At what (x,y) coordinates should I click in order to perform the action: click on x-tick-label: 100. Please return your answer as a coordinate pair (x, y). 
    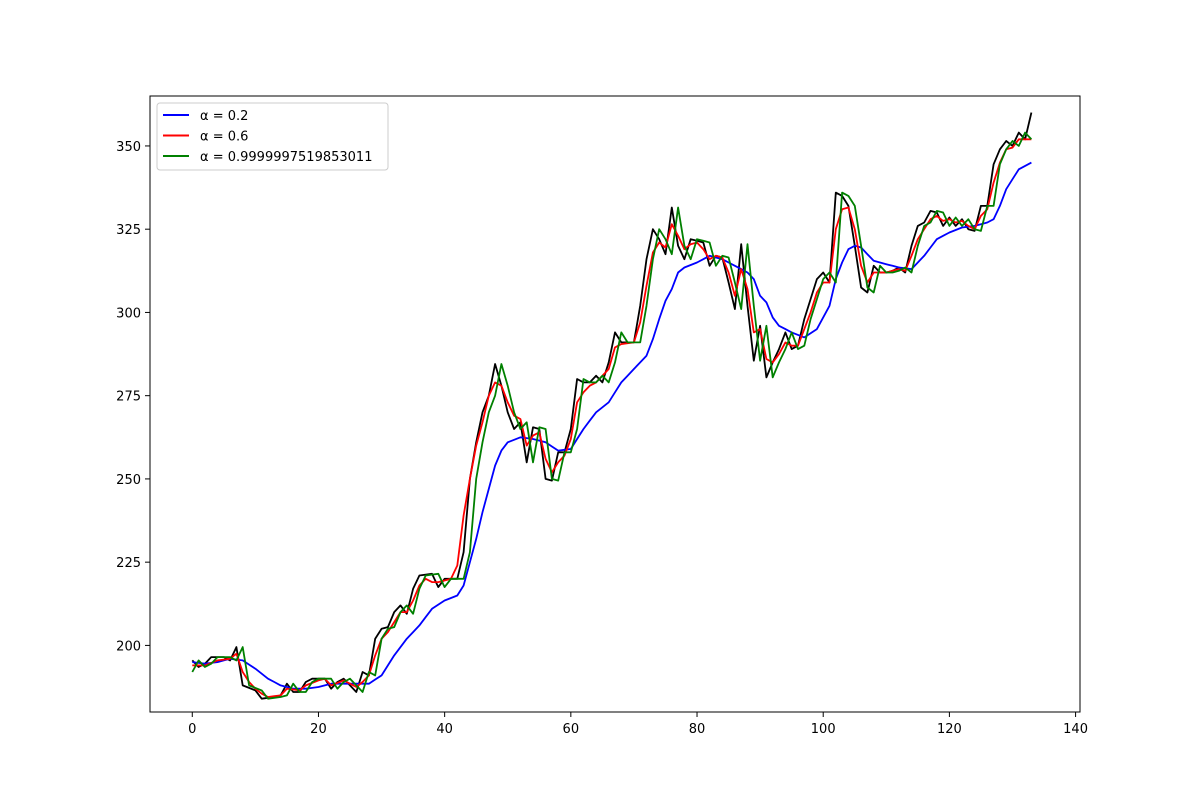
    Looking at the image, I should click on (823, 729).